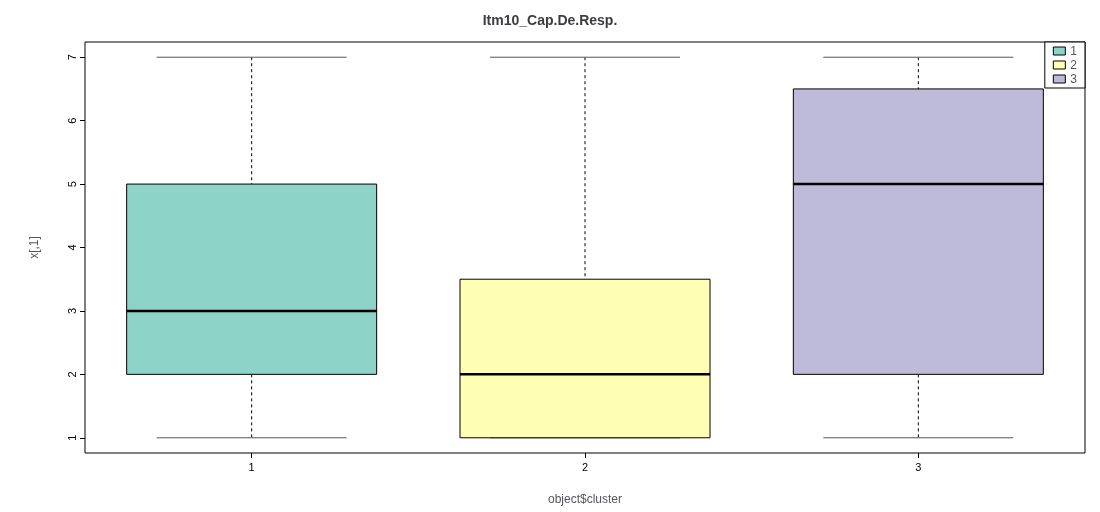 This screenshot has height=512, width=1100. Describe the element at coordinates (71, 57) in the screenshot. I see `y-tick-label: 7` at that location.